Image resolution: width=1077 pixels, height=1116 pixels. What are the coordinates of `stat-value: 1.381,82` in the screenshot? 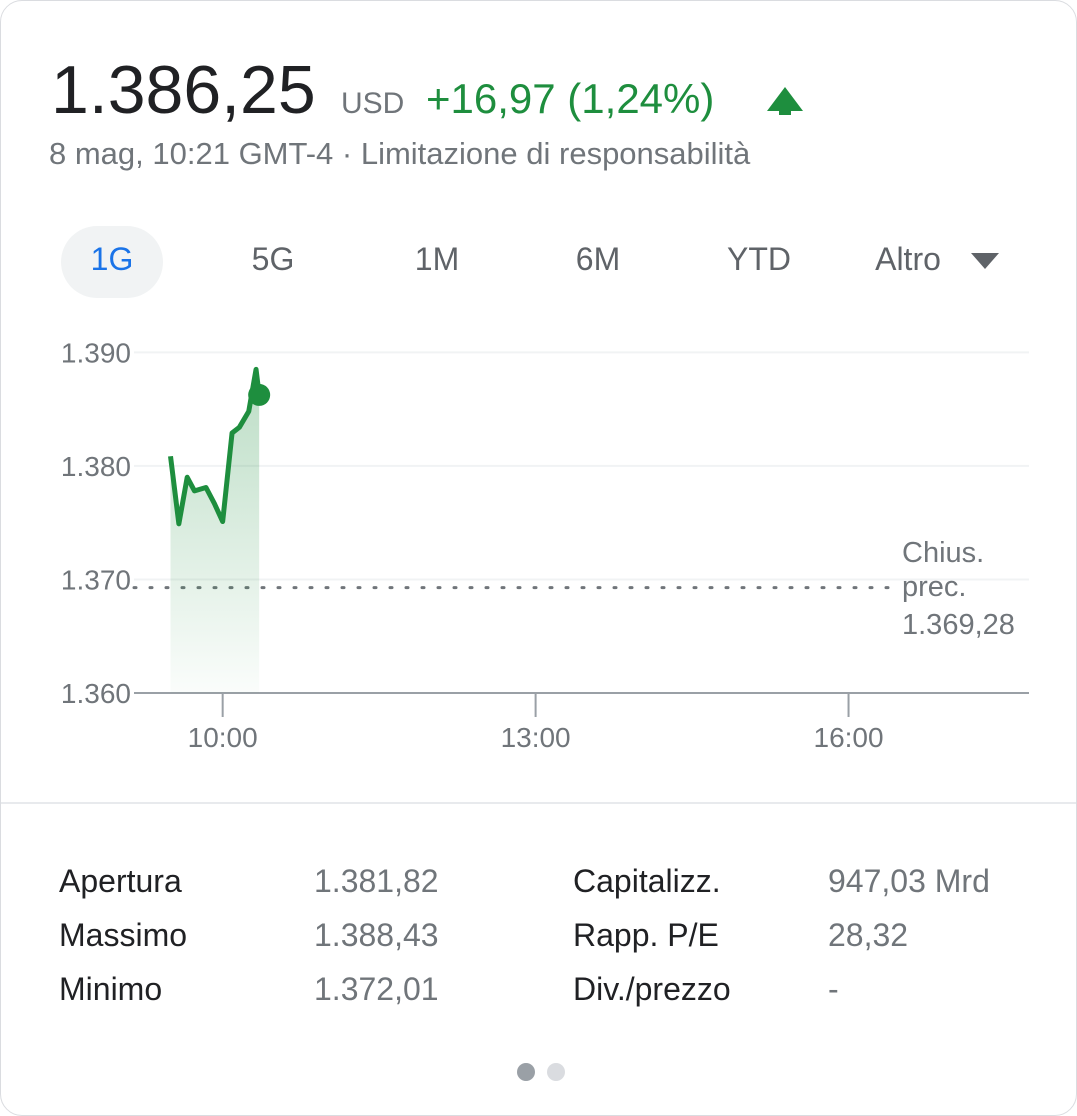 It's located at (376, 881).